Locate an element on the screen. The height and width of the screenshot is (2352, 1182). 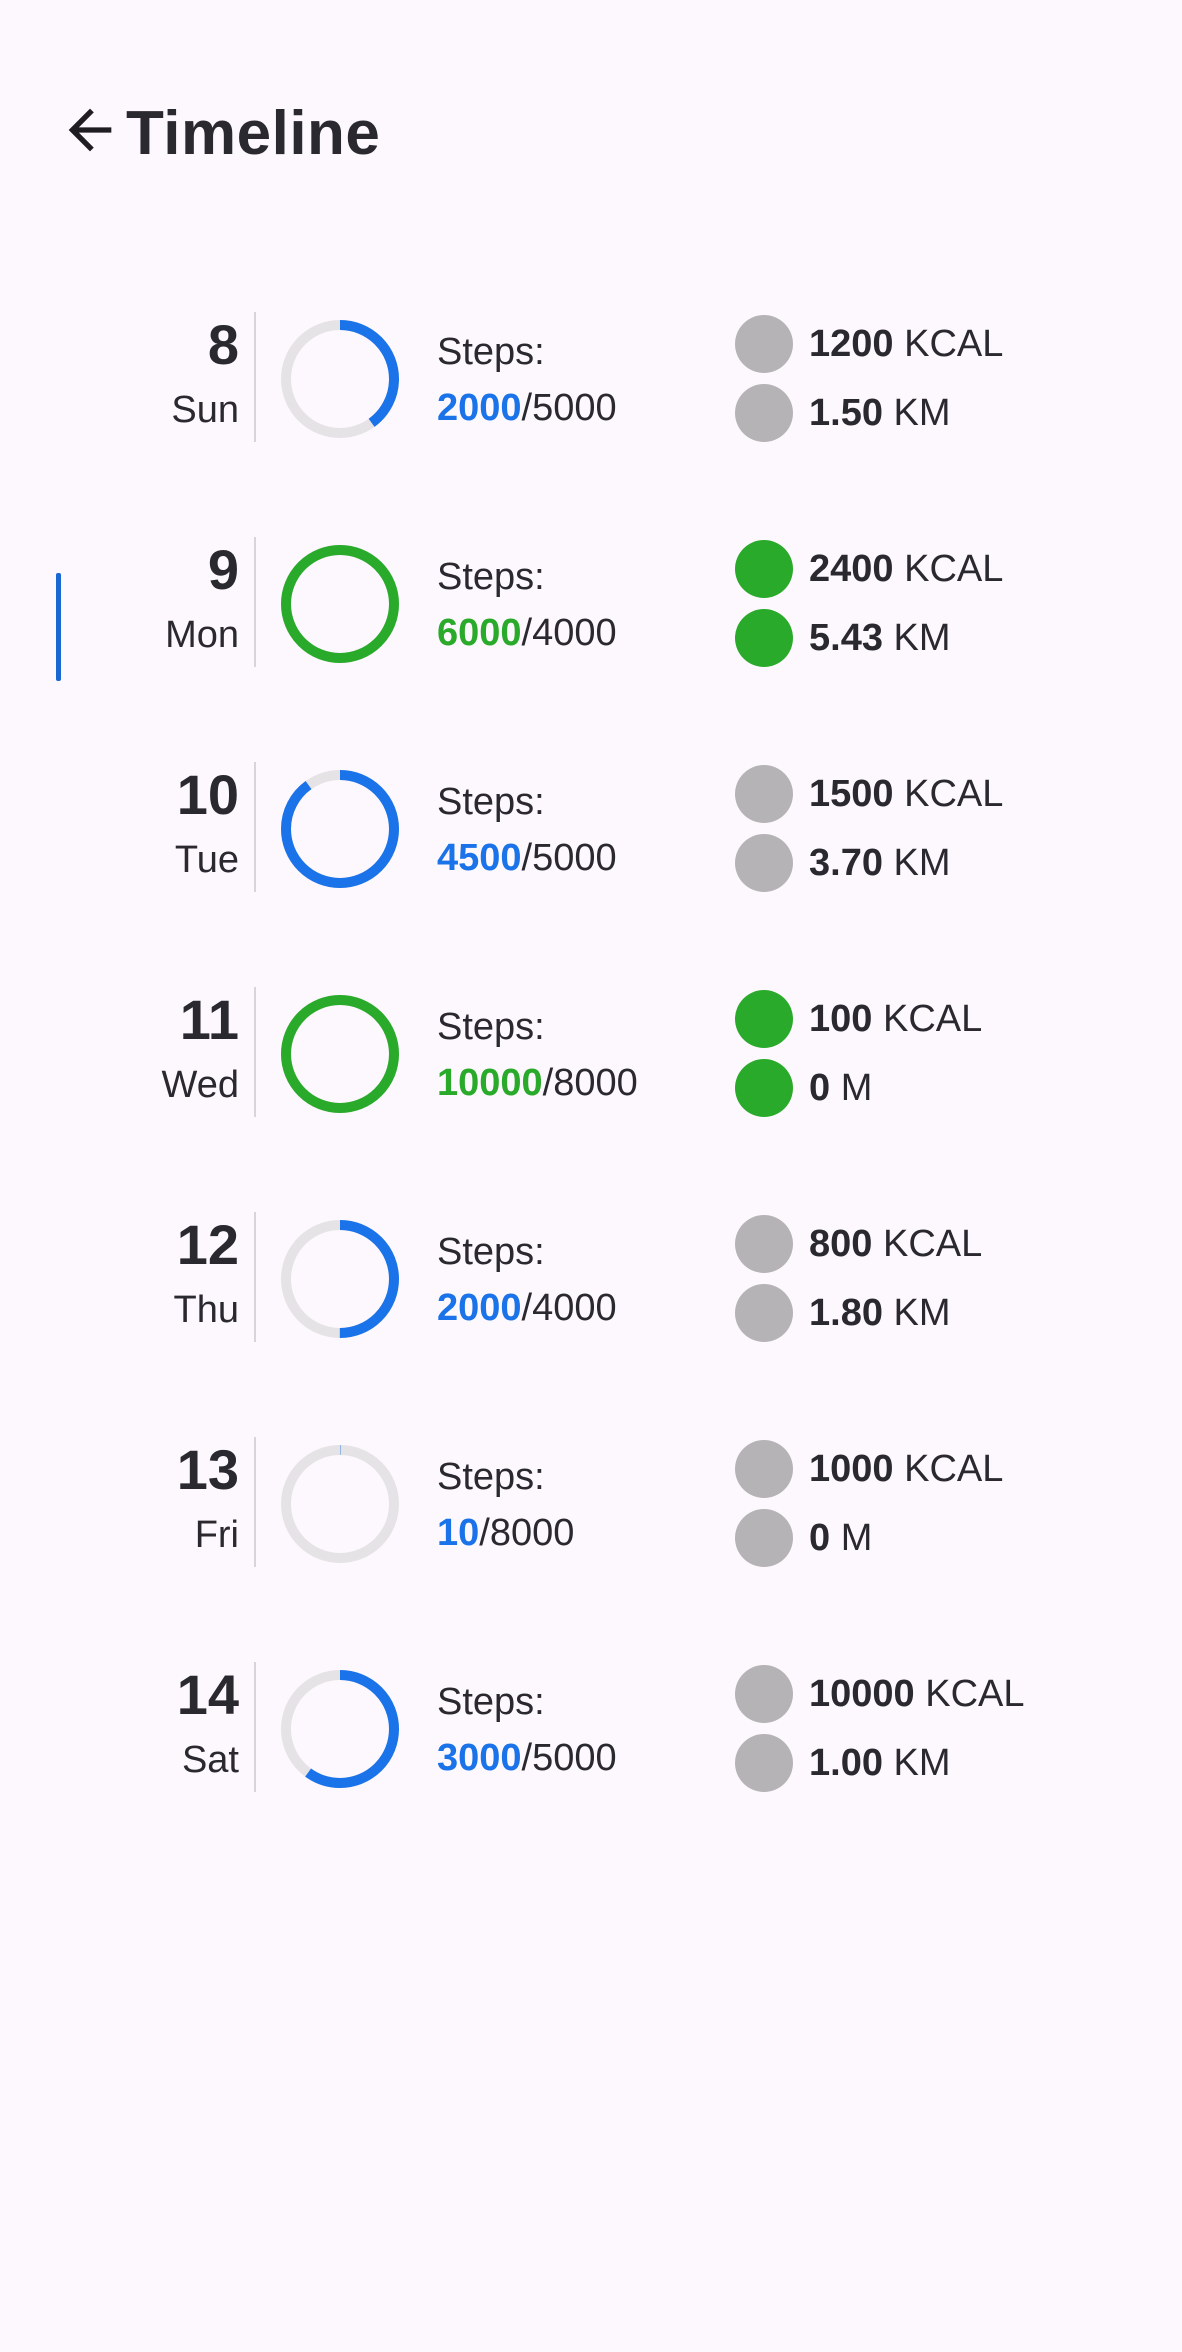
steps-values: 10000/8000 is located at coordinates (537, 1083).